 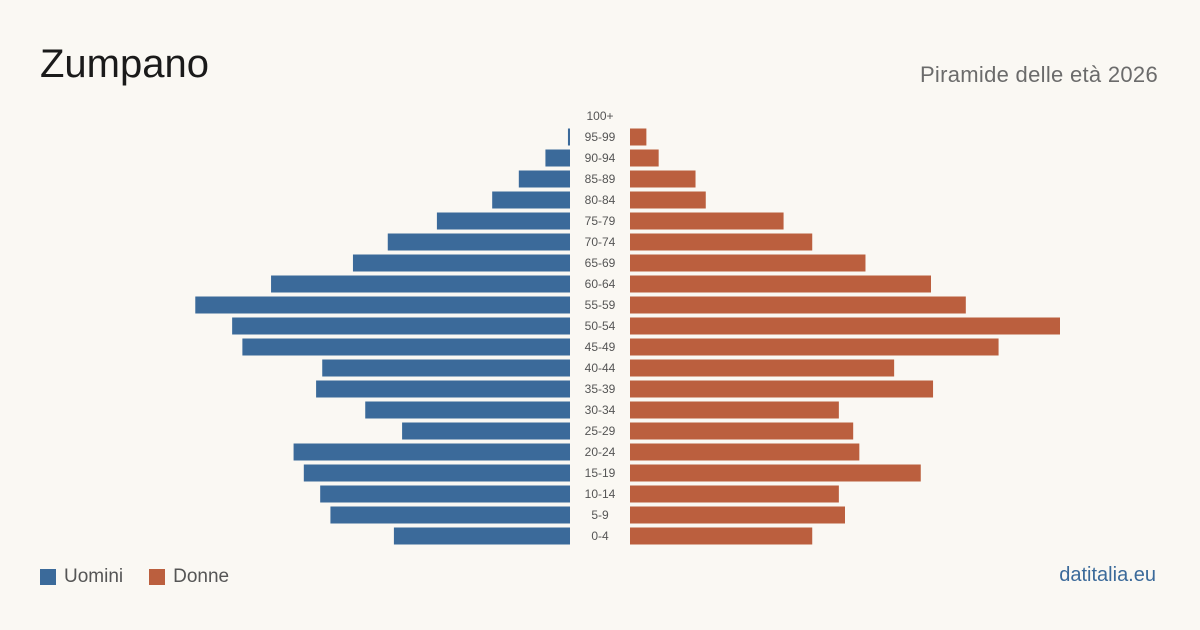 I want to click on age-label-90-94: 90-94, so click(x=600, y=158).